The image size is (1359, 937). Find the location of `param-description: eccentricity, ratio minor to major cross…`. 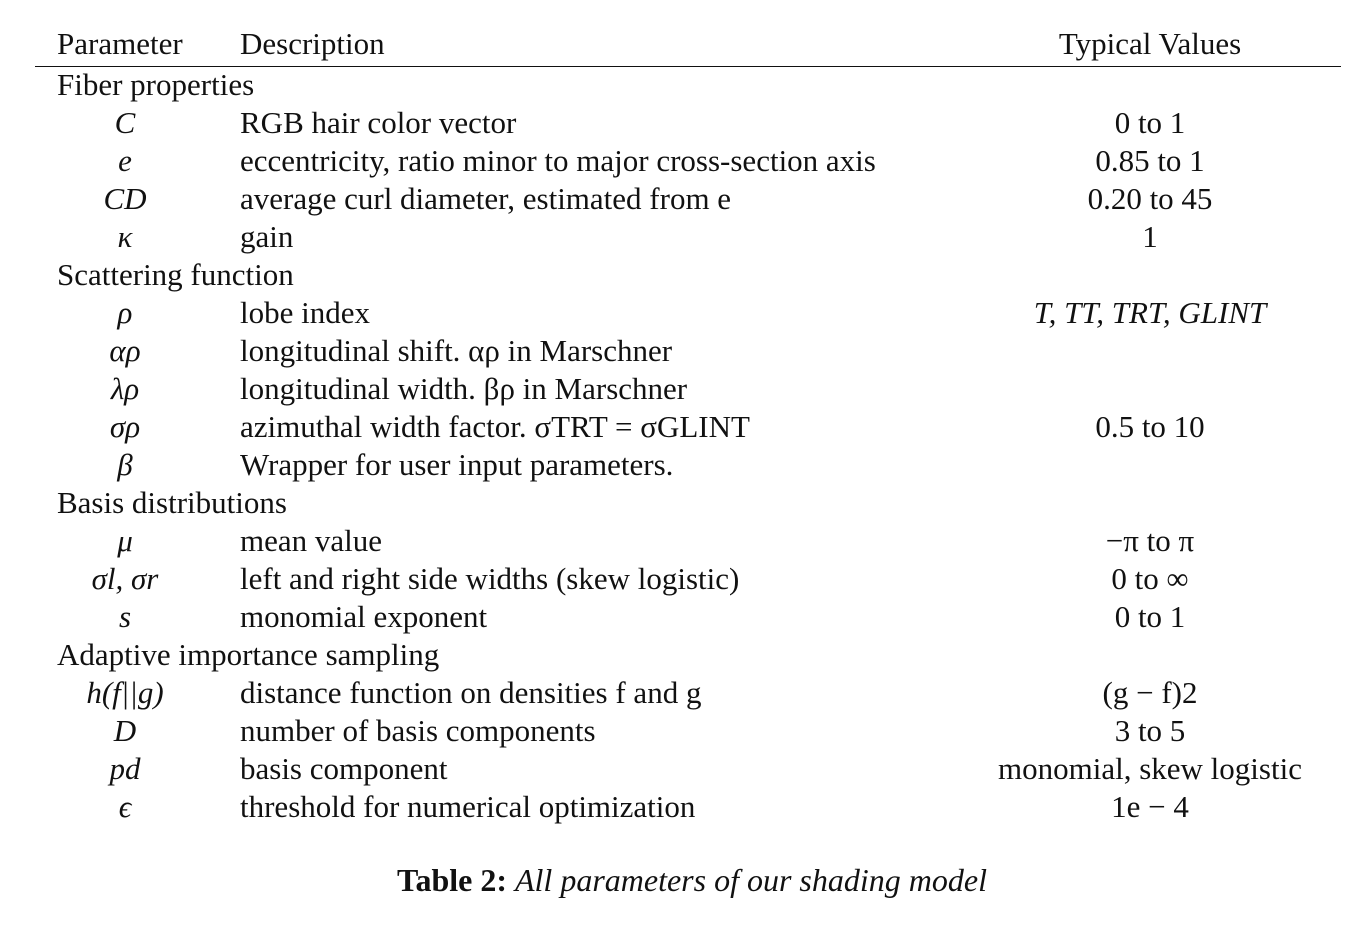

param-description: eccentricity, ratio minor to major cross… is located at coordinates (558, 160).